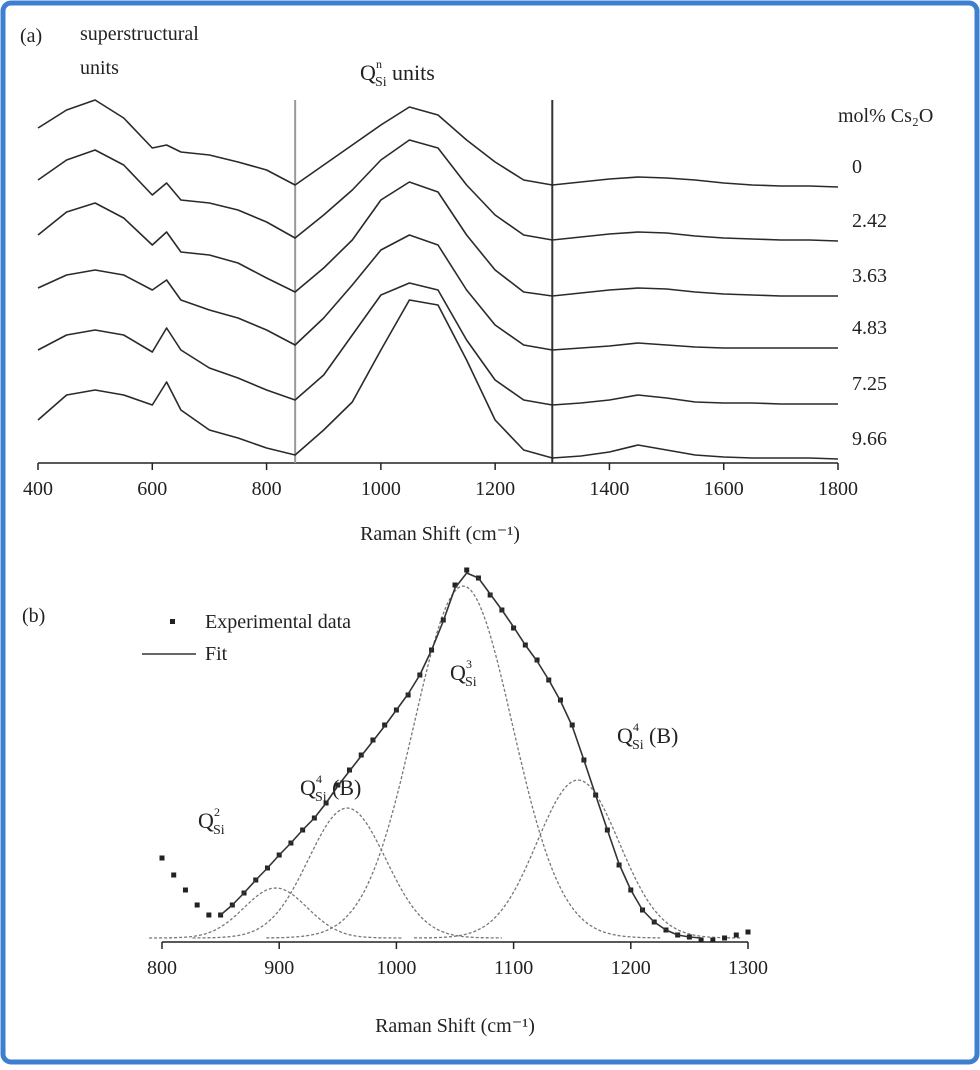 Image resolution: width=980 pixels, height=1070 pixels. Describe the element at coordinates (99, 68) in the screenshot. I see `annotation: units` at that location.